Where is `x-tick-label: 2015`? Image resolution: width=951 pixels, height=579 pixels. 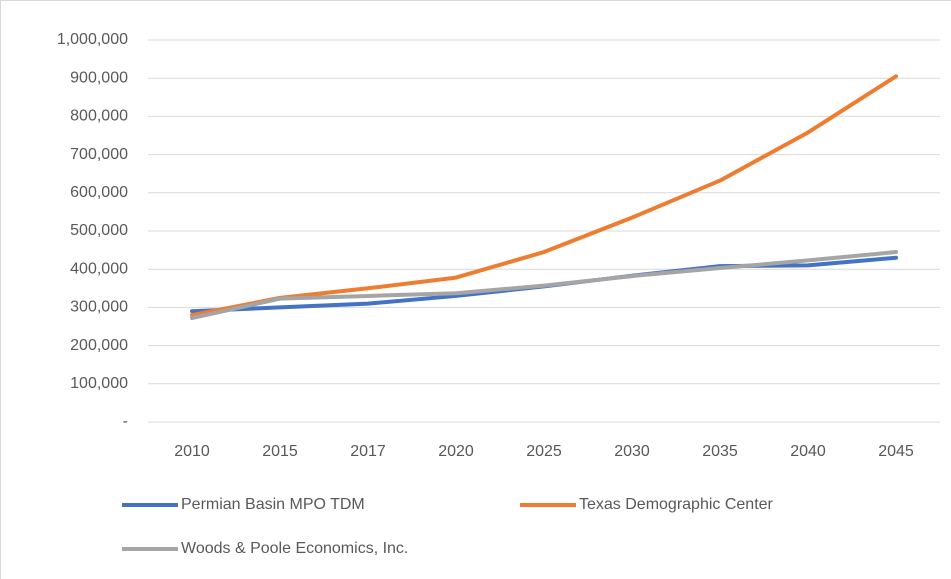 x-tick-label: 2015 is located at coordinates (280, 451).